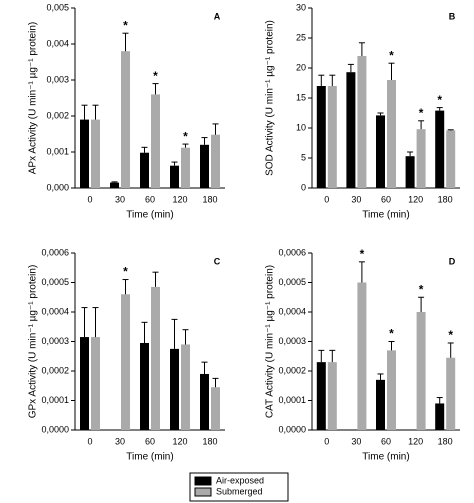  I want to click on y-axis-label: GPx Activity (U min⁻¹ µg⁻¹ protein), so click(33, 342).